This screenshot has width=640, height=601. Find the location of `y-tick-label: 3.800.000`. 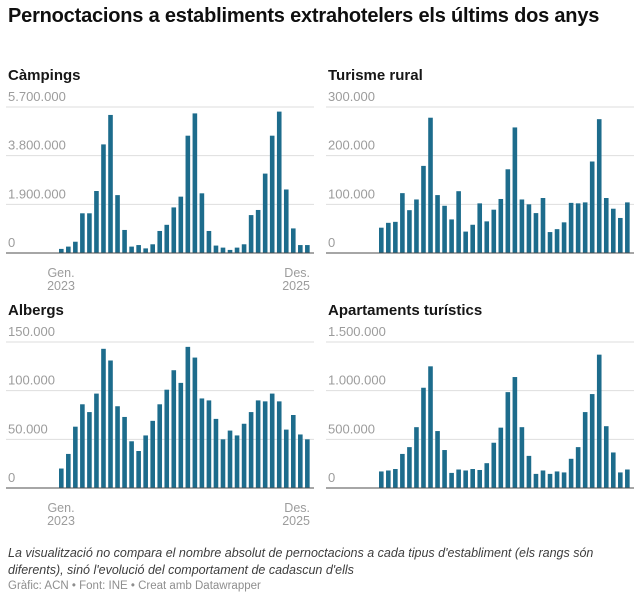

y-tick-label: 3.800.000 is located at coordinates (37, 145).